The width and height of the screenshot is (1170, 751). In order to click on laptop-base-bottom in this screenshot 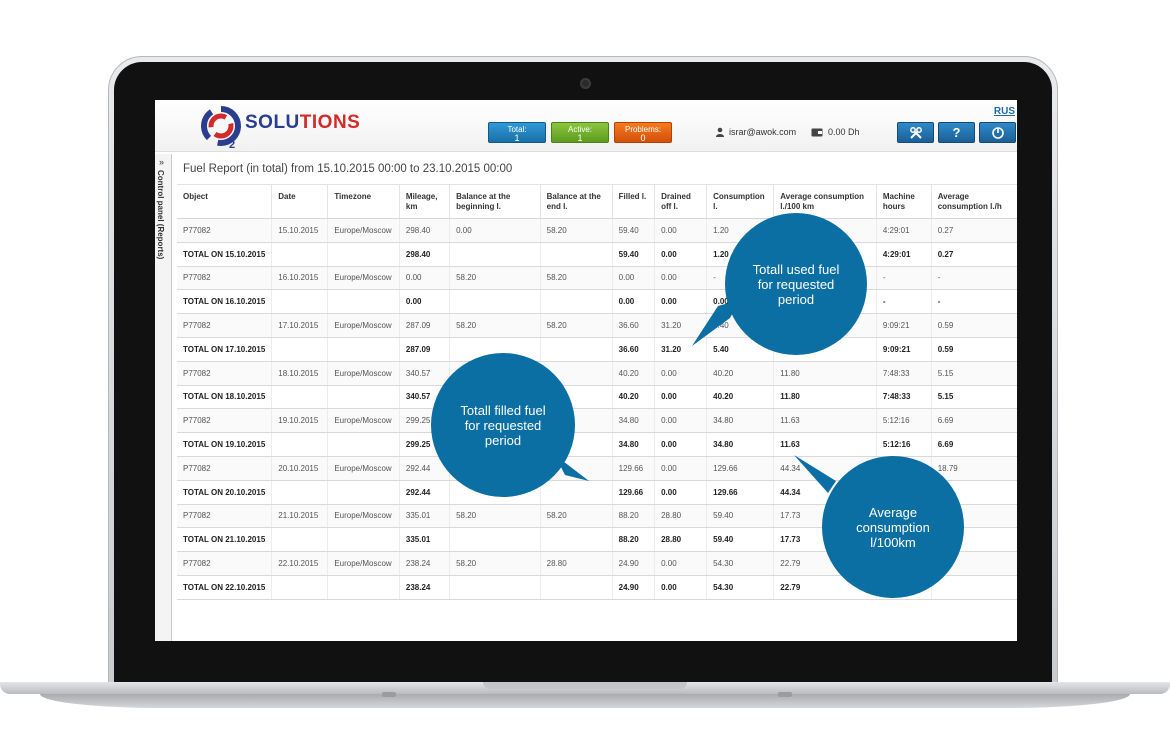, I will do `click(585, 701)`.